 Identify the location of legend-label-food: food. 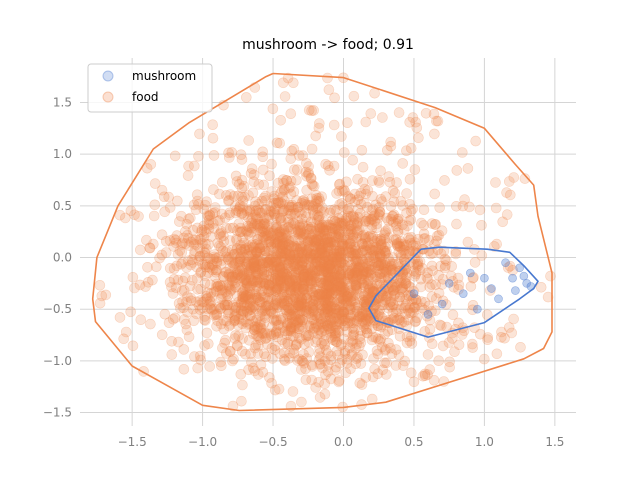
(145, 97).